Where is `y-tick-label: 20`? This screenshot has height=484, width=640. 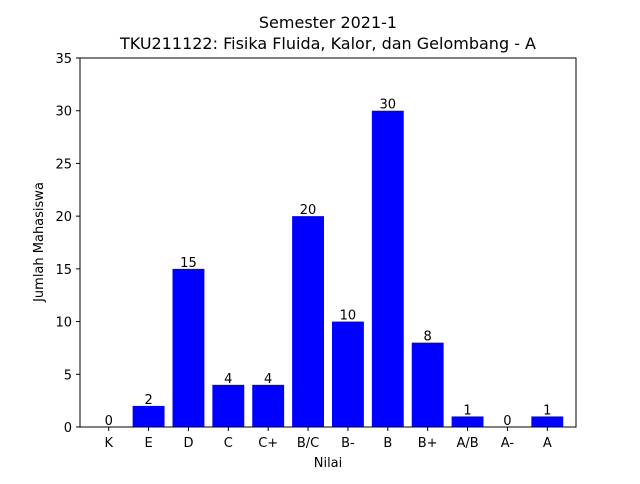
y-tick-label: 20 is located at coordinates (63, 217).